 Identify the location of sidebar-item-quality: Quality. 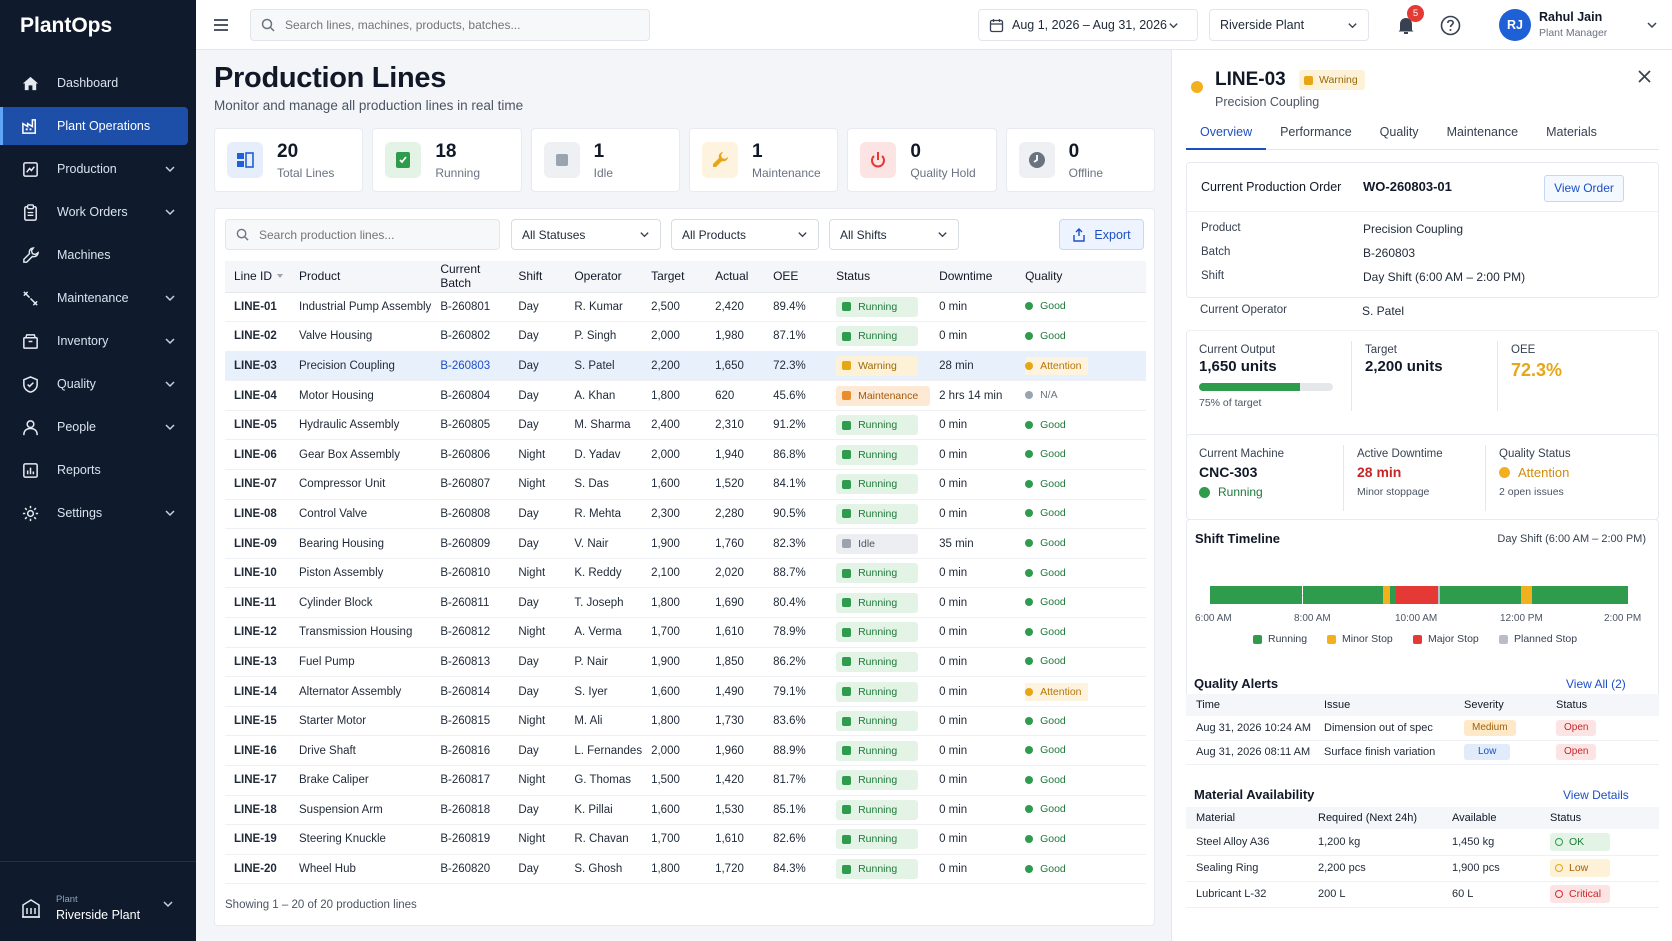
(94, 384).